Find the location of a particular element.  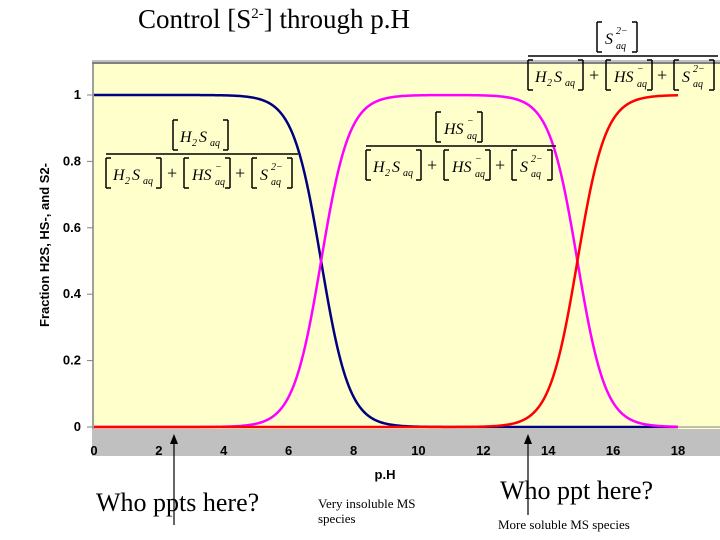

x-tick-label: 16 is located at coordinates (613, 450).